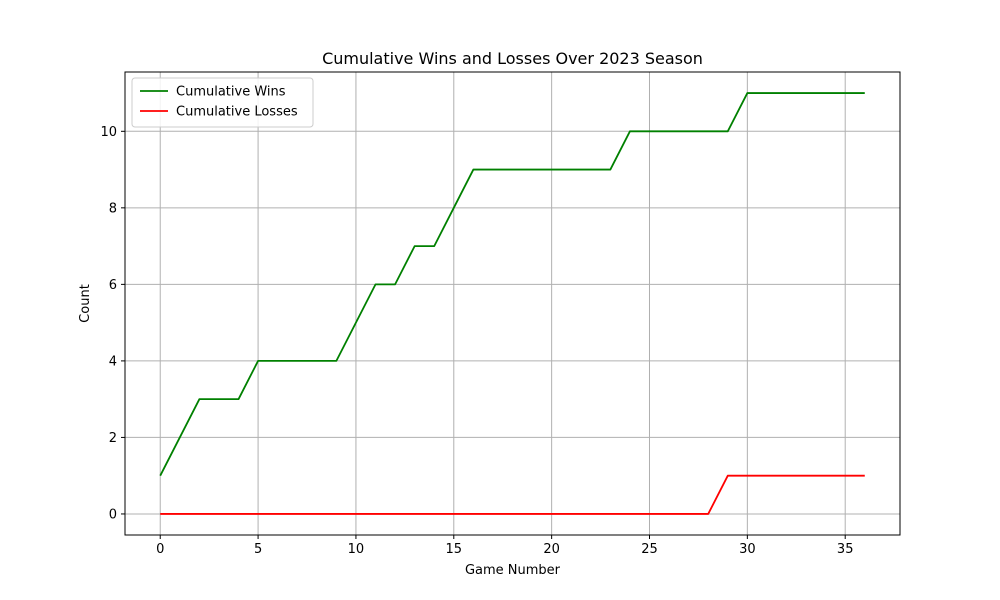 The height and width of the screenshot is (600, 1000). I want to click on x-tick-label-3: 15, so click(454, 549).